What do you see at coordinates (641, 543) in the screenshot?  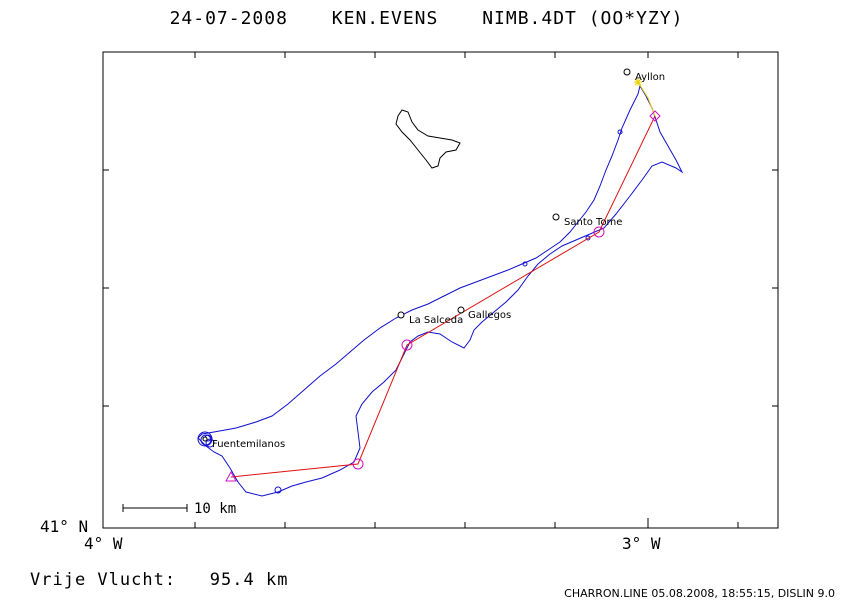 I see `longitude-label-right: 3° W` at bounding box center [641, 543].